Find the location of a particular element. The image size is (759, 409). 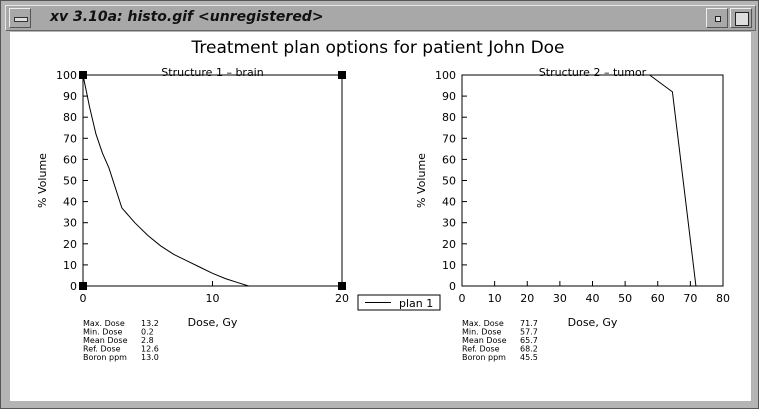

legend: plan 1 is located at coordinates (399, 302).